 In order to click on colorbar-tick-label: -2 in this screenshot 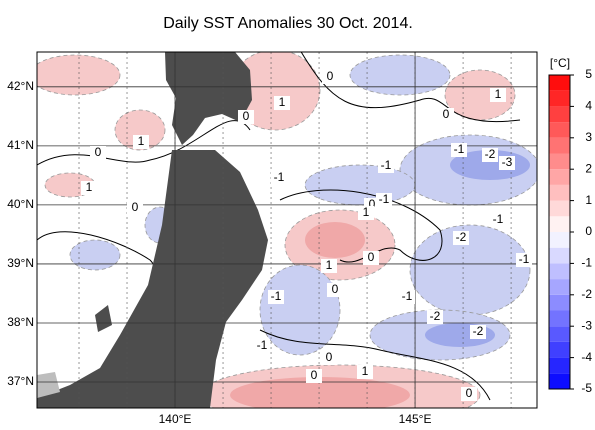, I will do `click(586, 294)`.